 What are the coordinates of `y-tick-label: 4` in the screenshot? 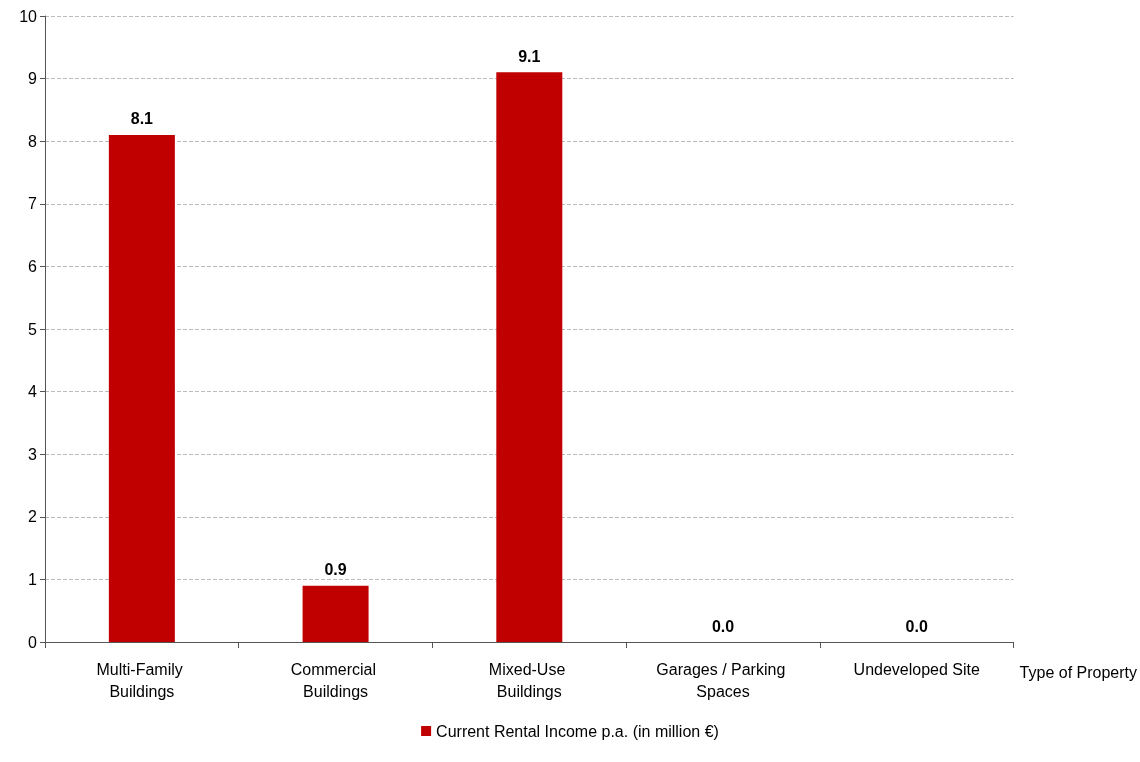 It's located at (33, 392).